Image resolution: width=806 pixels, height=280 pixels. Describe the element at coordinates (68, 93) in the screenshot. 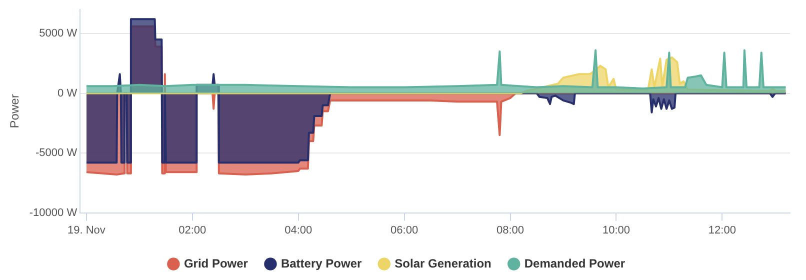

I see `y-tick-label: 0 W` at that location.